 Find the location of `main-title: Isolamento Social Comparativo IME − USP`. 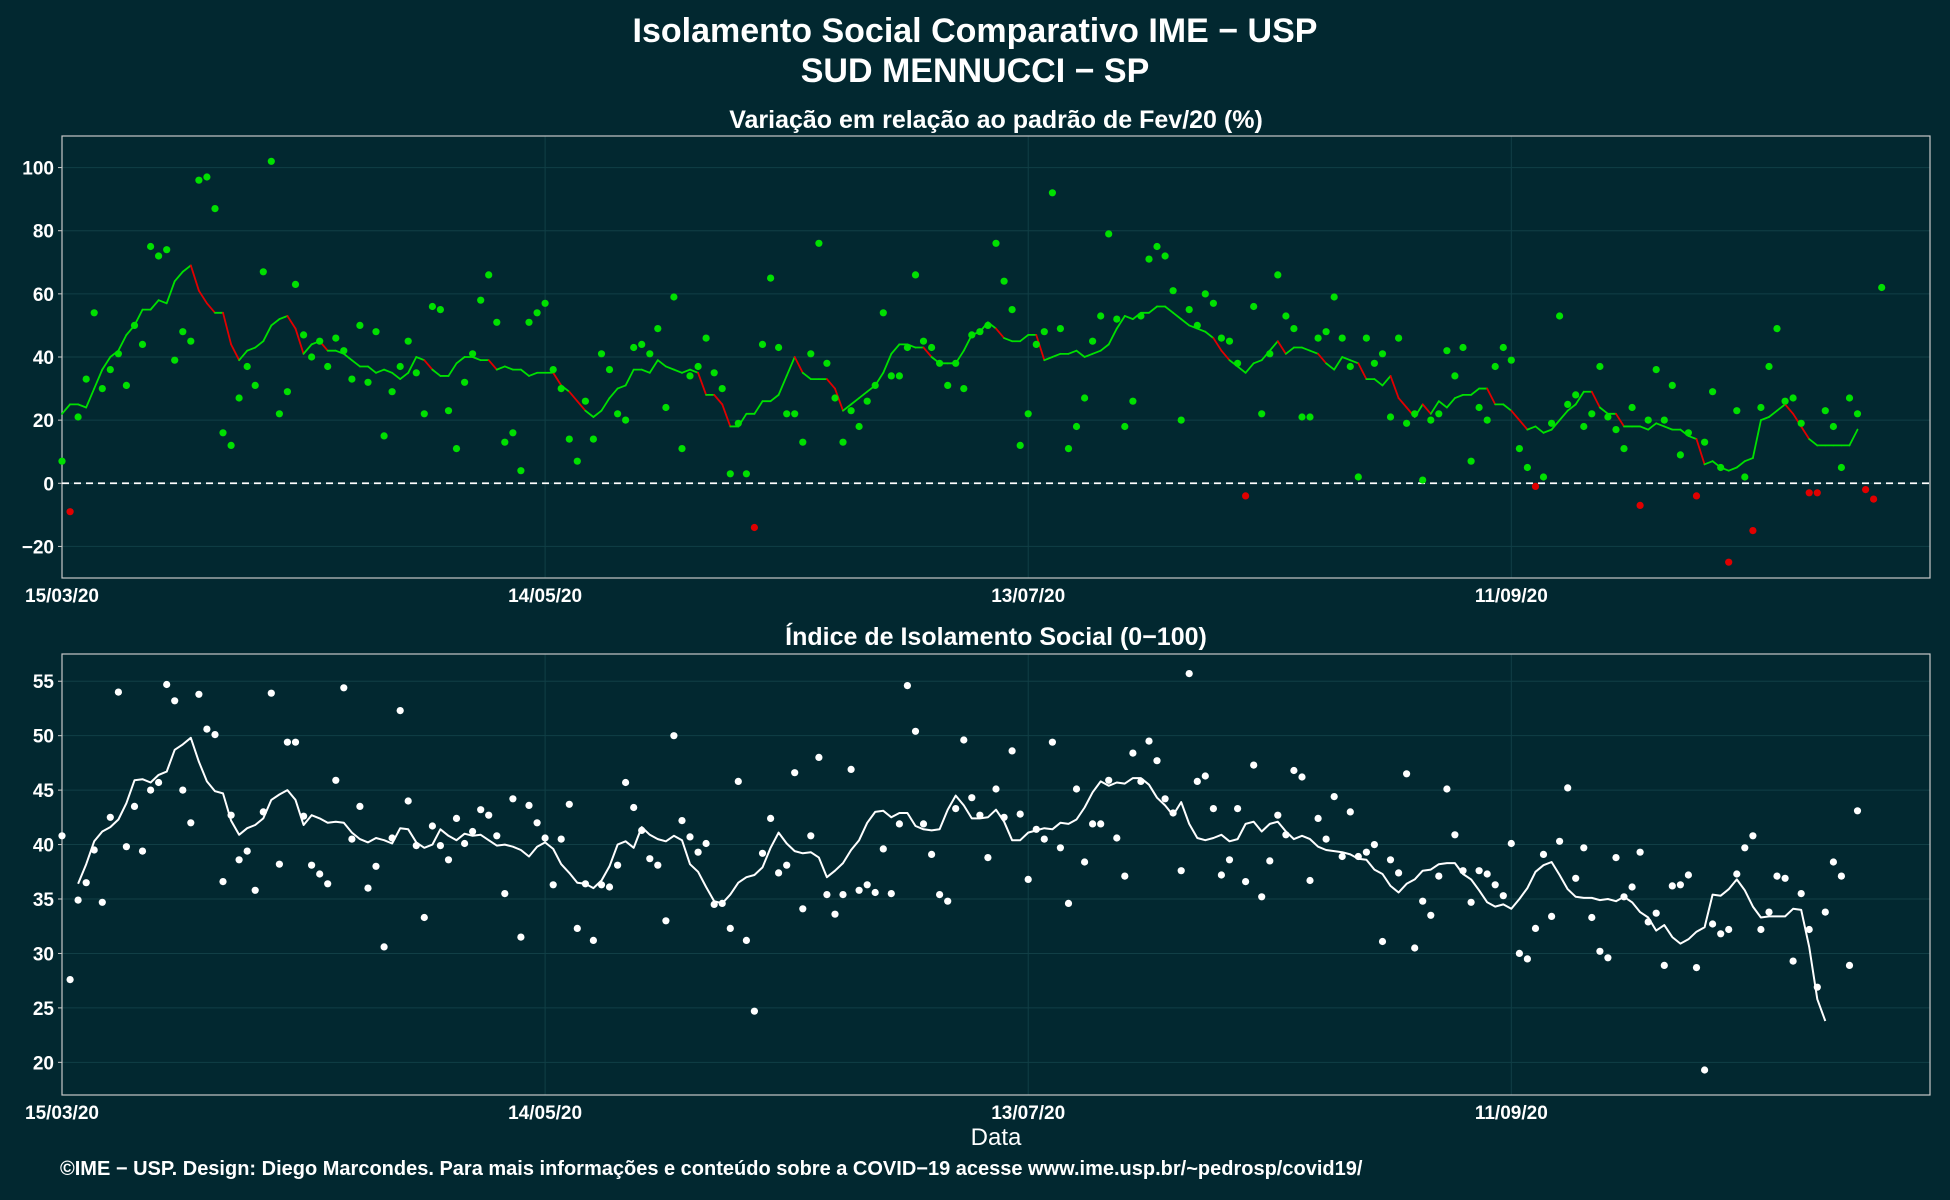

main-title: Isolamento Social Comparativo IME − USP is located at coordinates (975, 31).